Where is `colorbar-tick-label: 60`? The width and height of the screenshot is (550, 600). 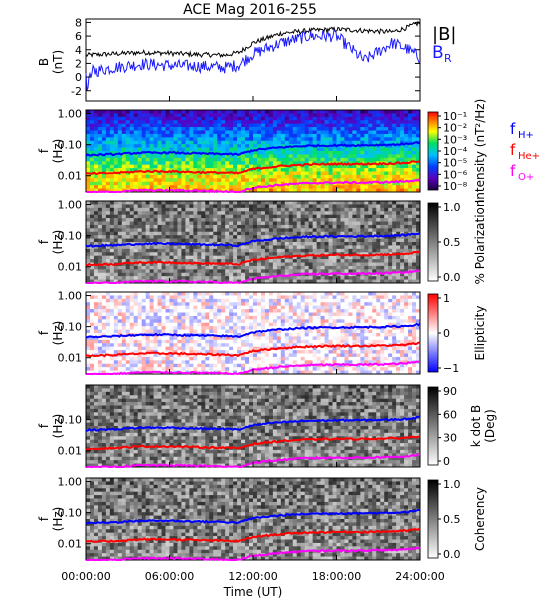 colorbar-tick-label: 60 is located at coordinates (450, 414).